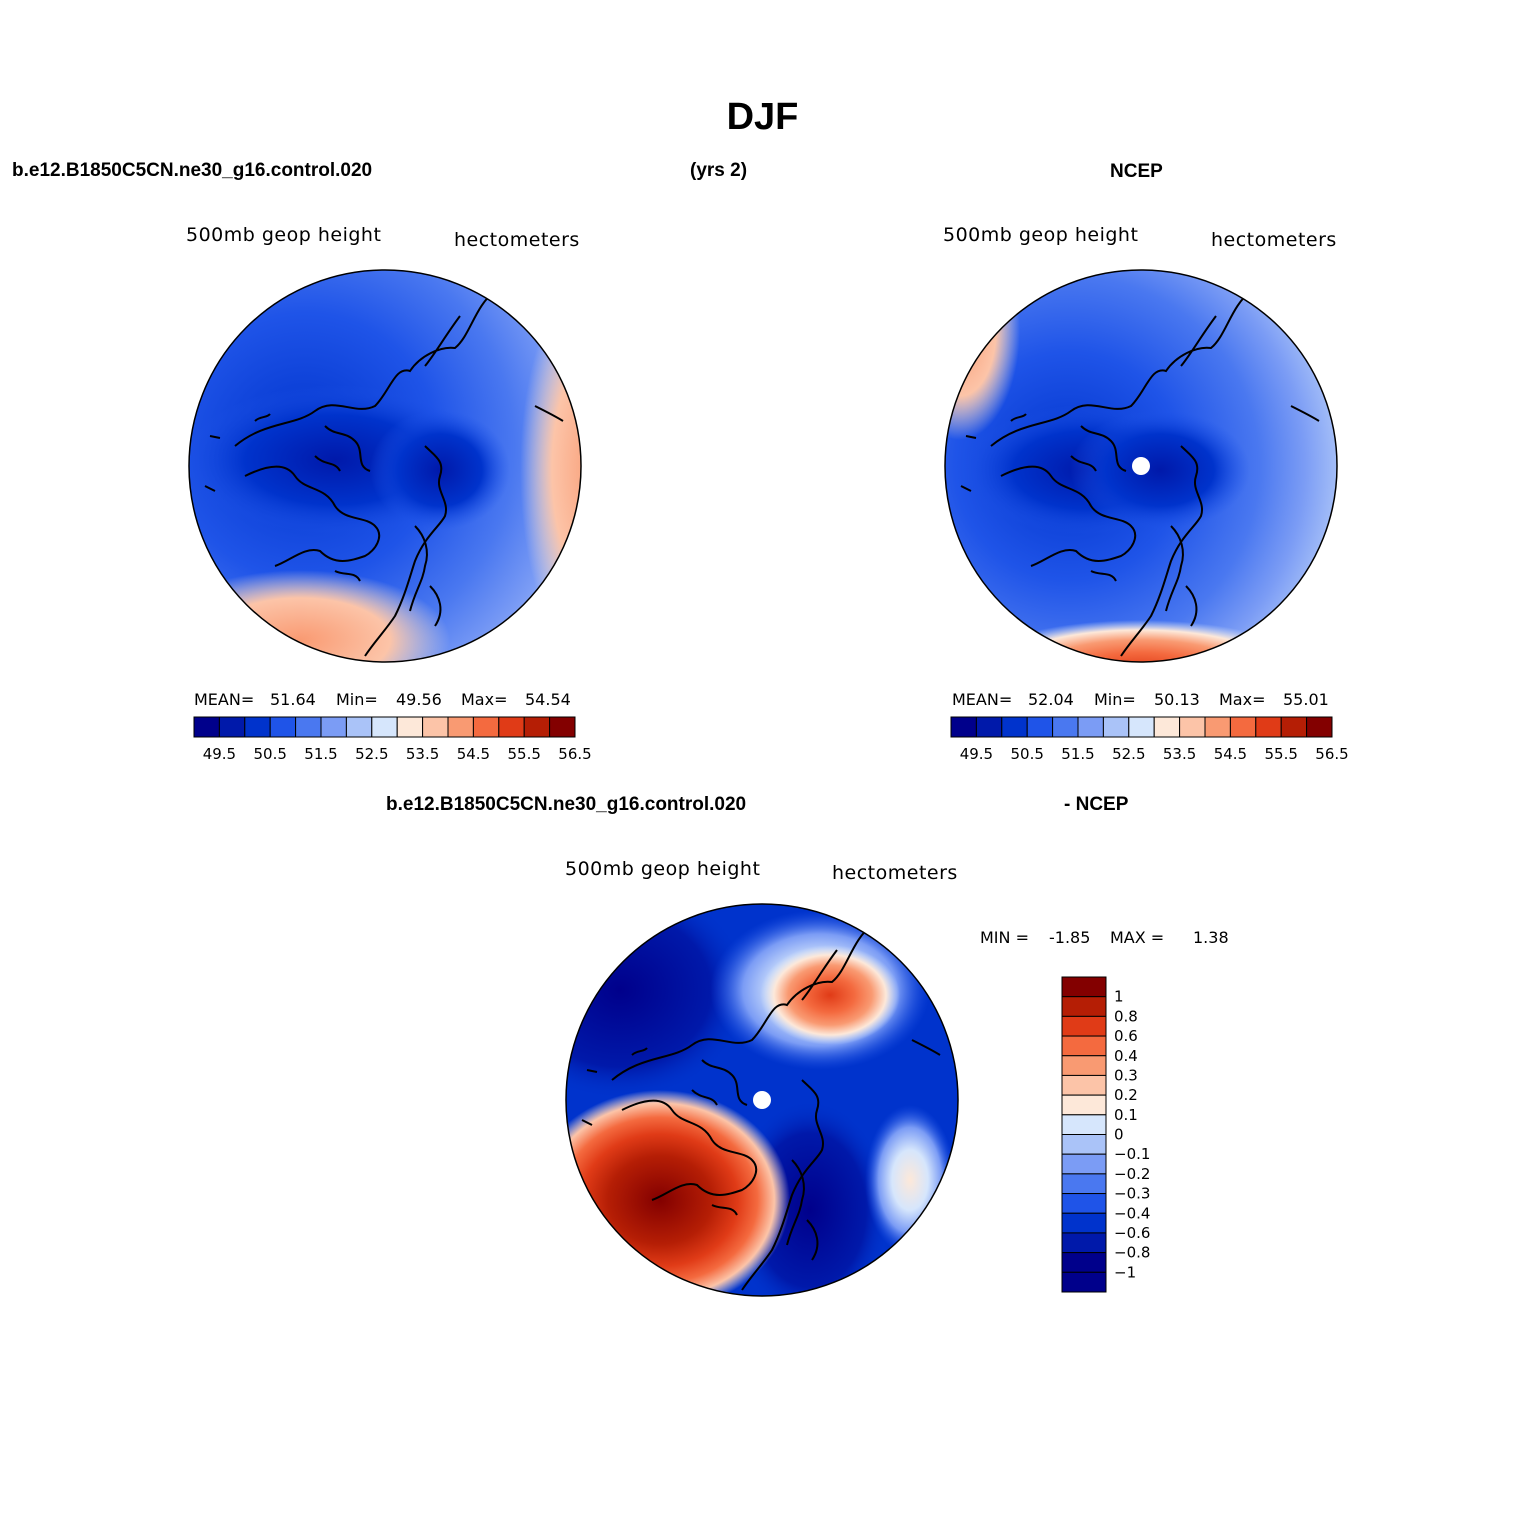 The height and width of the screenshot is (1525, 1525). I want to click on panel3-max-label: MAX =, so click(1137, 937).